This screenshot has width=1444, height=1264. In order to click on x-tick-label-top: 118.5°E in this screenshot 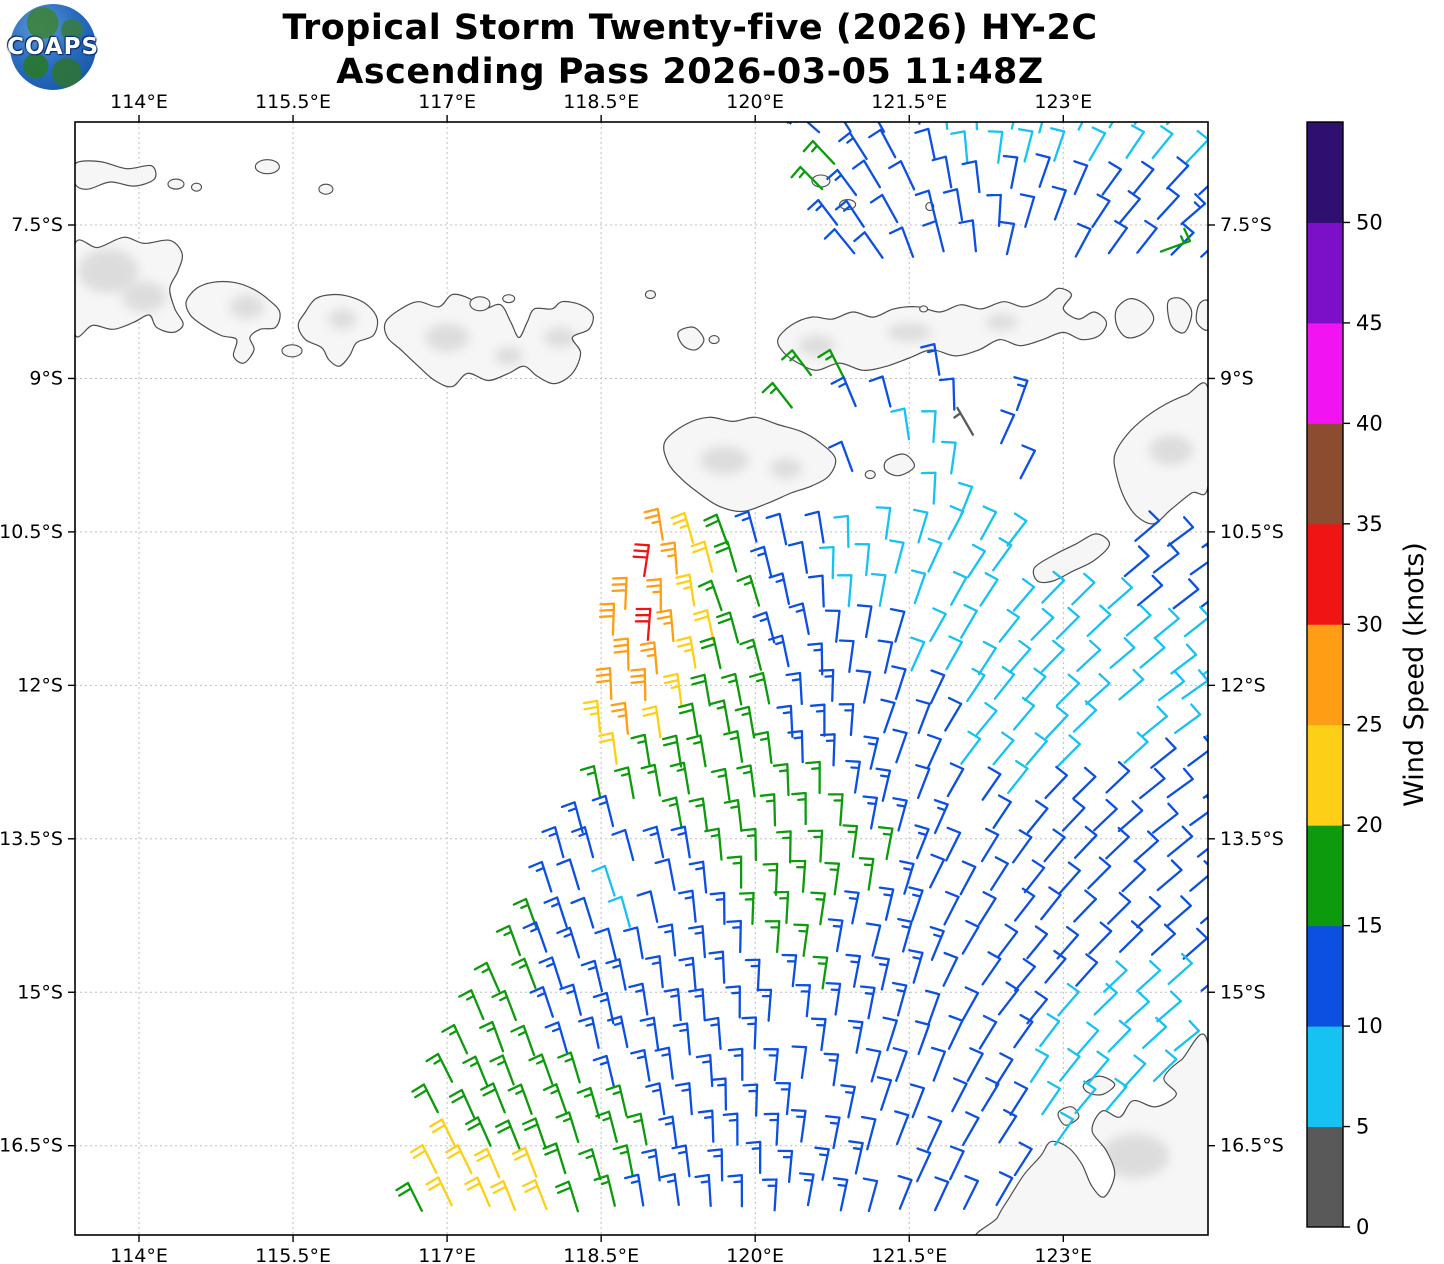, I will do `click(601, 102)`.